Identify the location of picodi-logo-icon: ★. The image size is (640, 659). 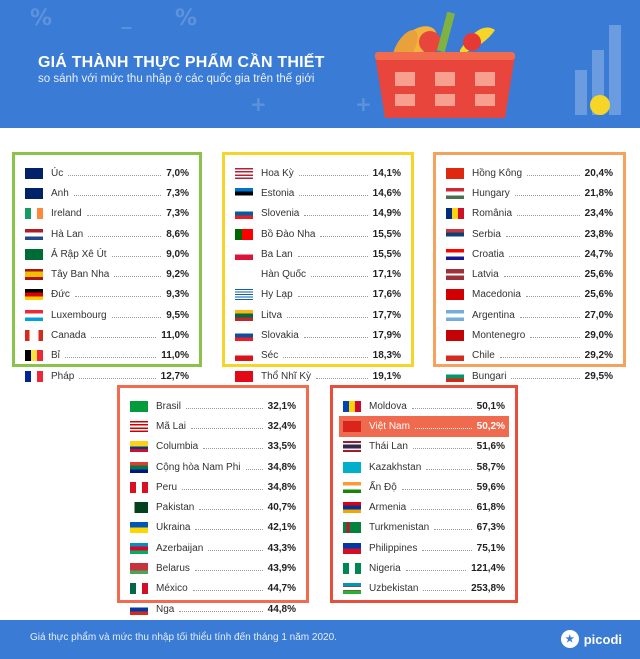
(569, 639).